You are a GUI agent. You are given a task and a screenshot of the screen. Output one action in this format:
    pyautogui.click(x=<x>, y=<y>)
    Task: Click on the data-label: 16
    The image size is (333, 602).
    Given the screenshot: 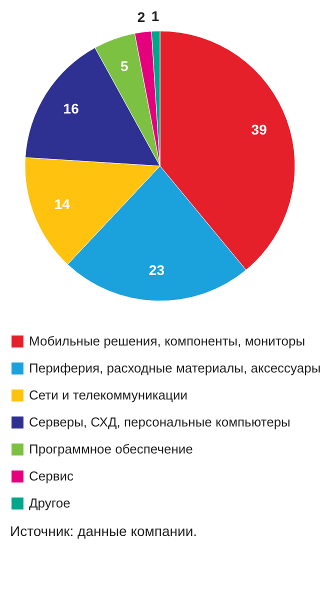 What is the action you would take?
    pyautogui.click(x=71, y=108)
    